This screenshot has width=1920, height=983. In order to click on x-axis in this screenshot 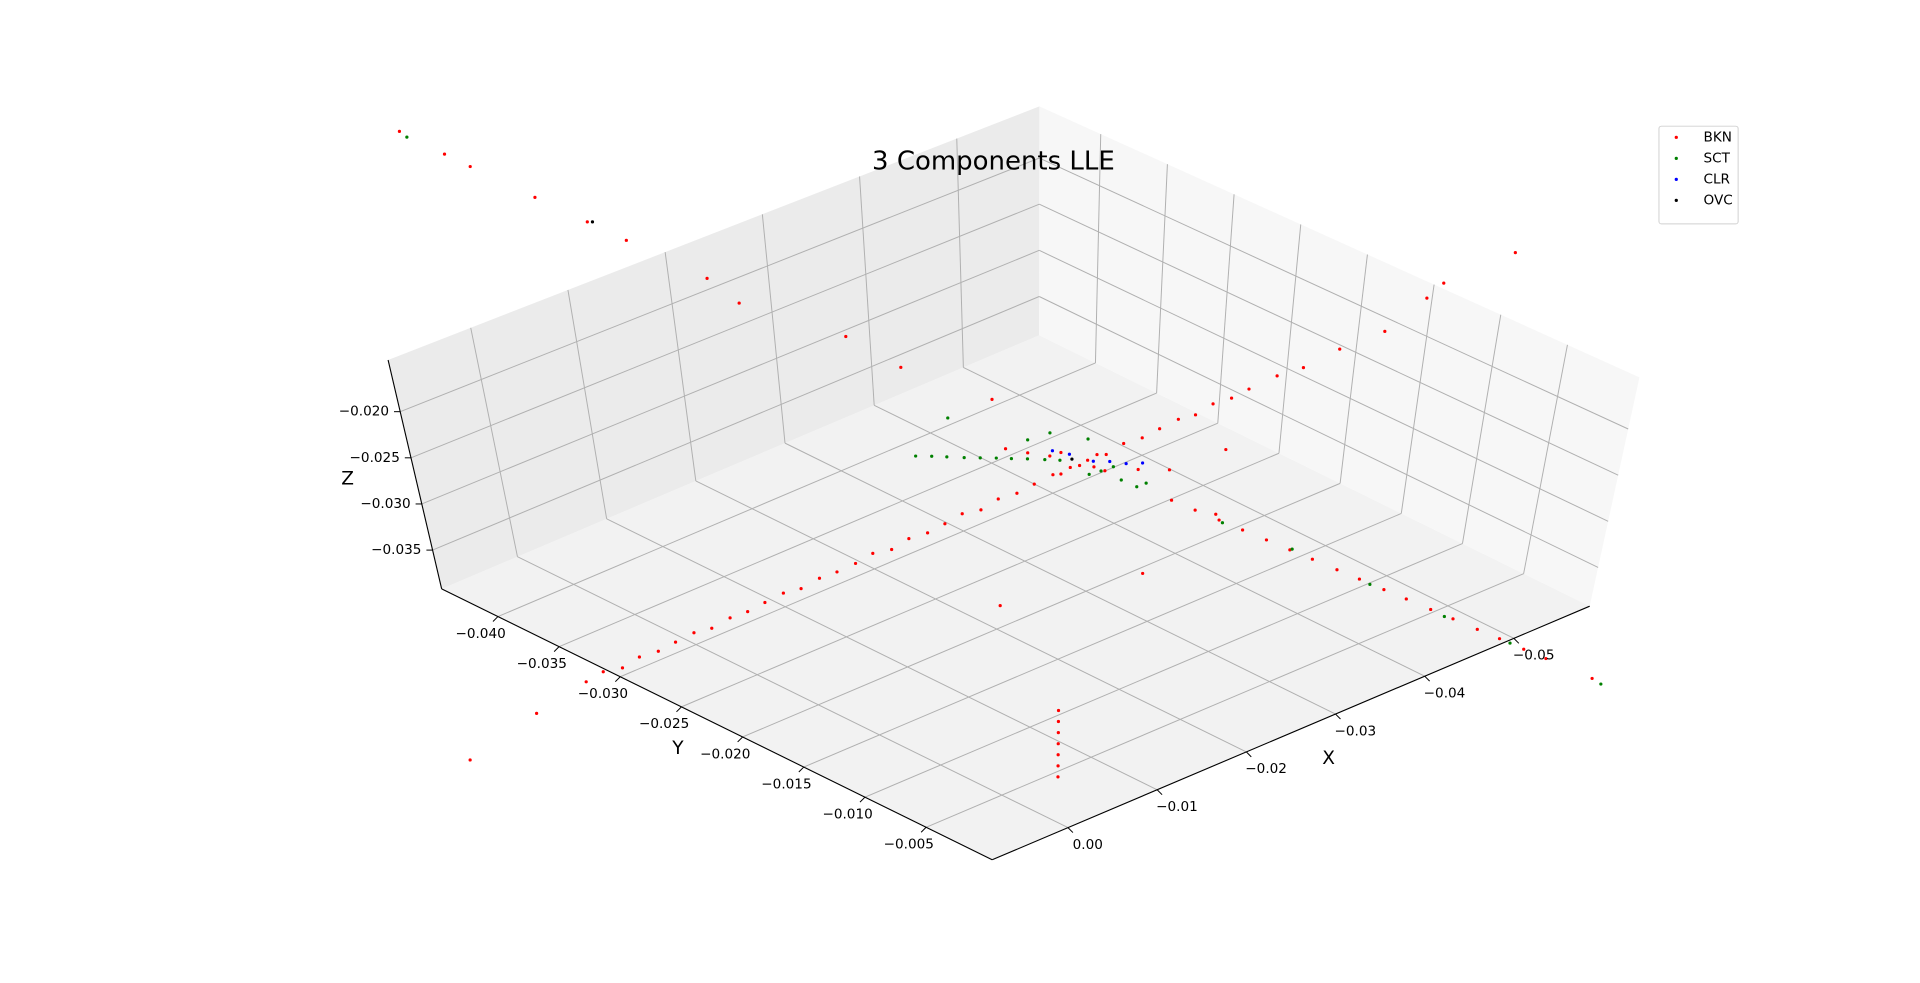, I will do `click(1290, 733)`.